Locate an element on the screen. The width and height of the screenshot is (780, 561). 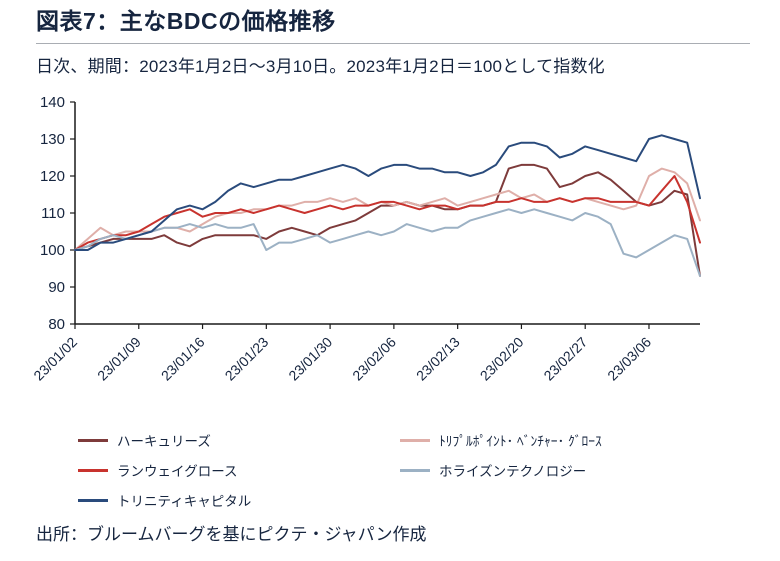
x-tick-label: 23/02/13 is located at coordinates (438, 359).